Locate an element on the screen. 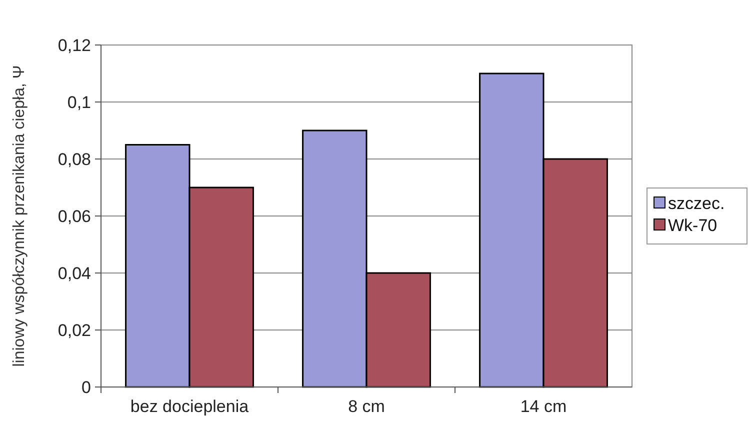 The width and height of the screenshot is (755, 429). x-tick-label: bez docieplenia is located at coordinates (190, 406).